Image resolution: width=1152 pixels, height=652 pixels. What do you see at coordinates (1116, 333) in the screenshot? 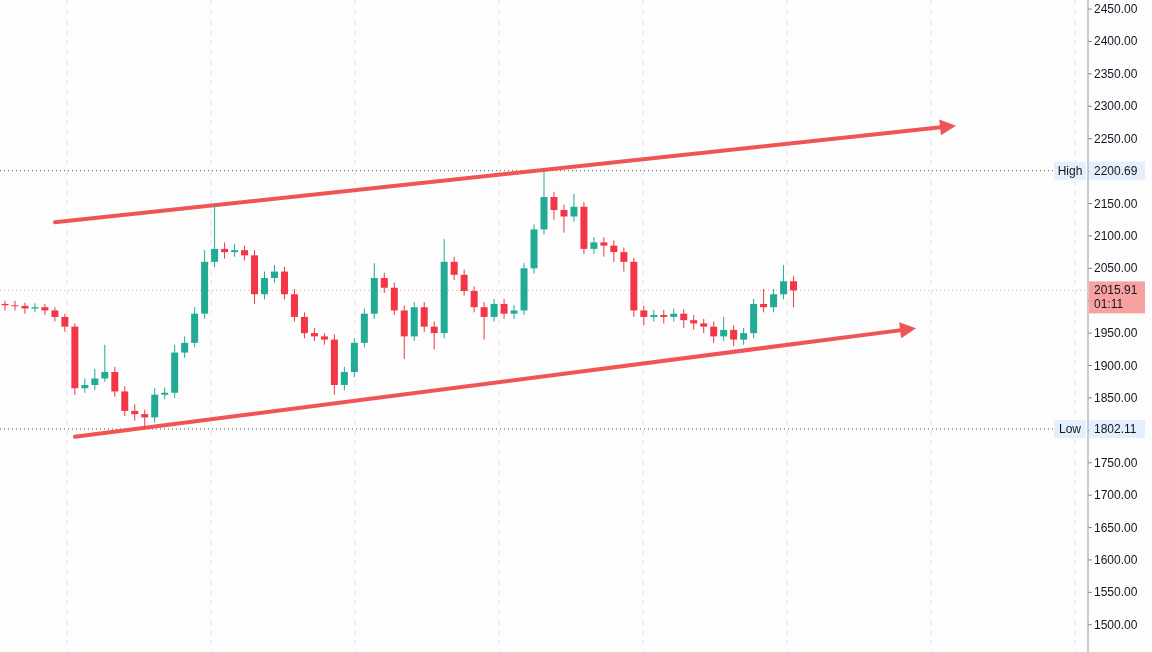
I see `y-tick-label: 1950.00` at bounding box center [1116, 333].